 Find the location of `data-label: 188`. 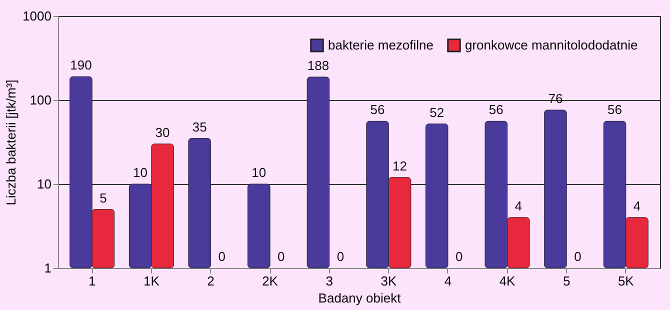

data-label: 188 is located at coordinates (318, 65).